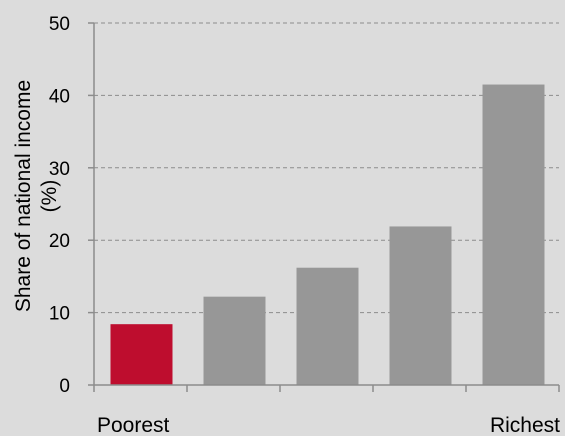 Image resolution: width=565 pixels, height=436 pixels. Describe the element at coordinates (133, 425) in the screenshot. I see `category-label: Poorest` at that location.